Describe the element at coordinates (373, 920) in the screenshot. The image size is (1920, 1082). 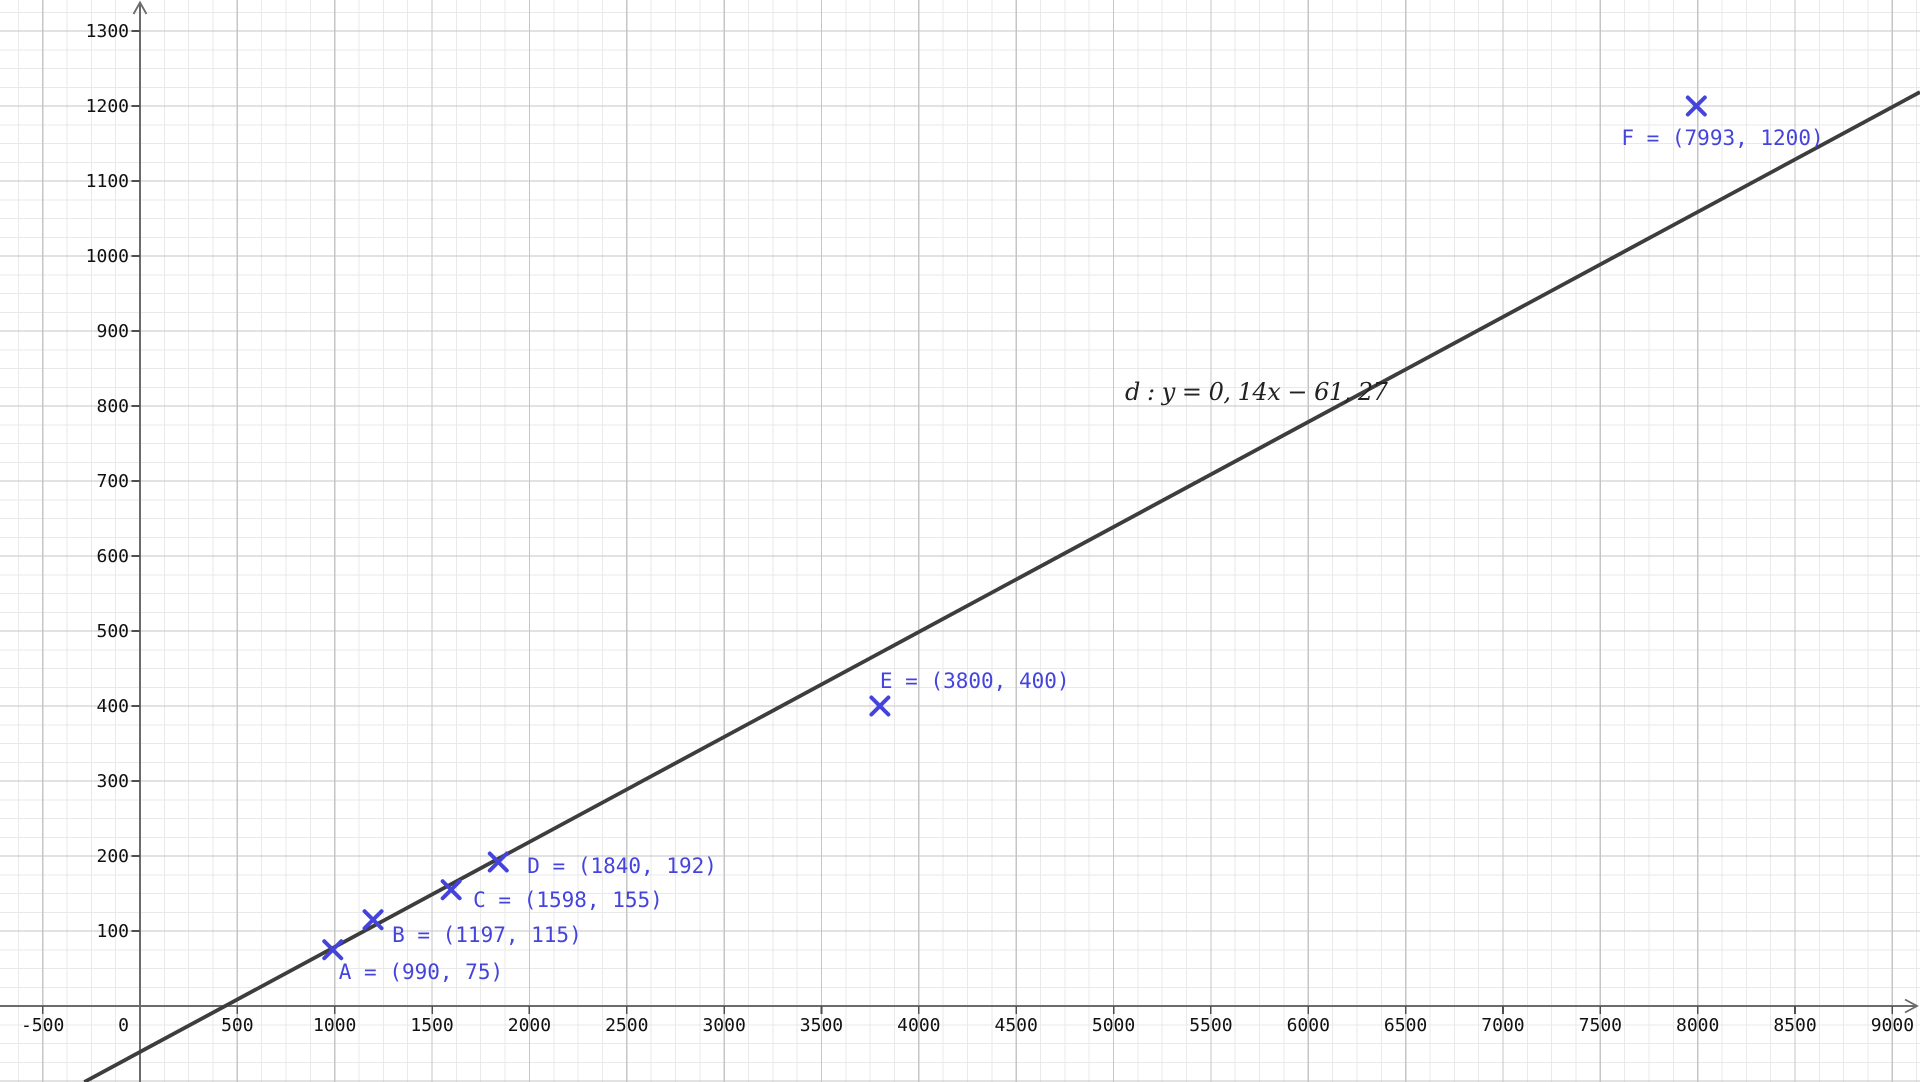
I see `point-B-marker` at that location.